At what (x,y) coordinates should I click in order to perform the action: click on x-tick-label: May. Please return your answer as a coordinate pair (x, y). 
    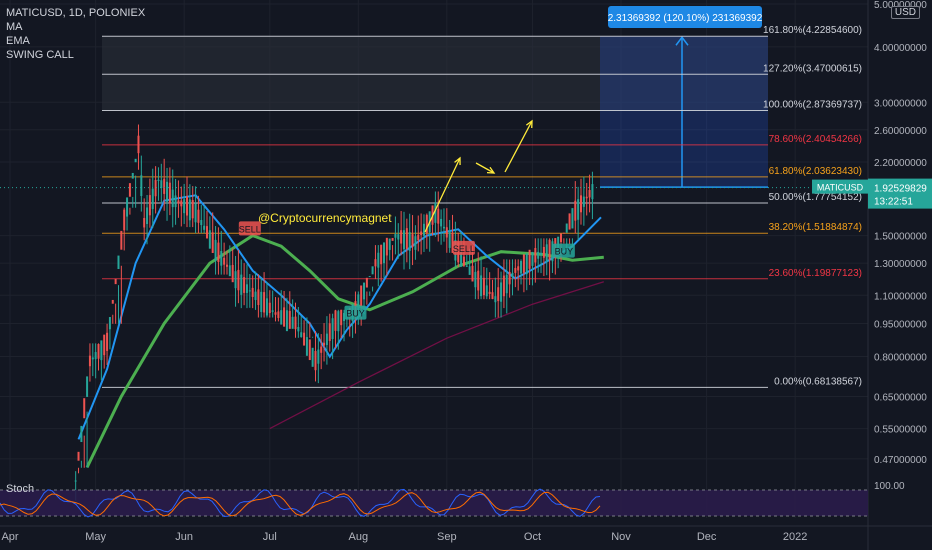
    Looking at the image, I should click on (95, 537).